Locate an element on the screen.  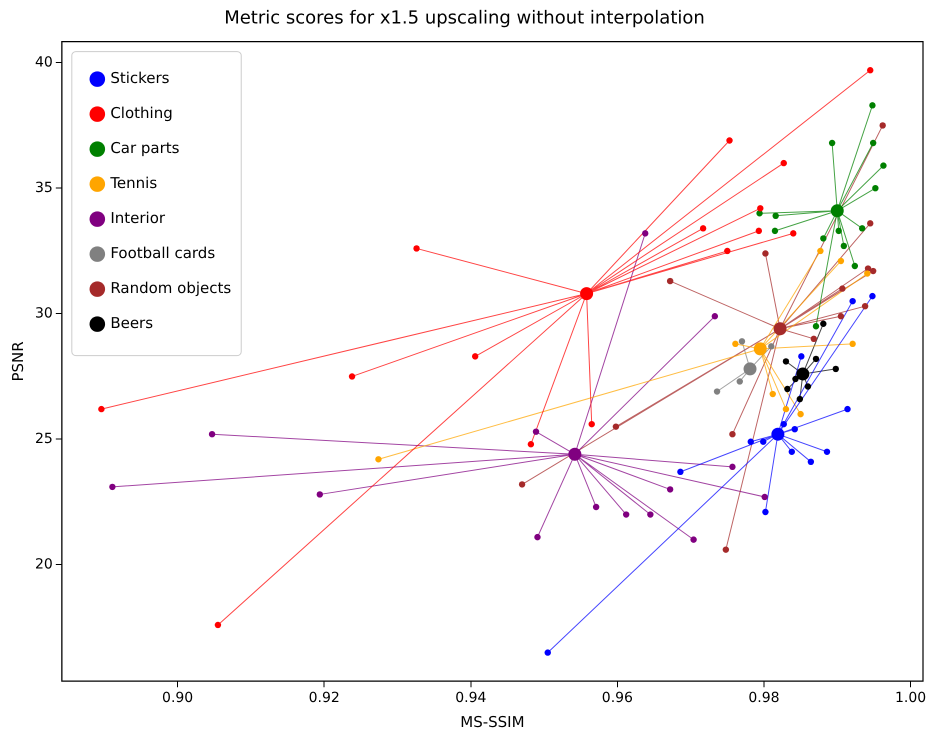
x-tick-label: 0.98 is located at coordinates (764, 698).